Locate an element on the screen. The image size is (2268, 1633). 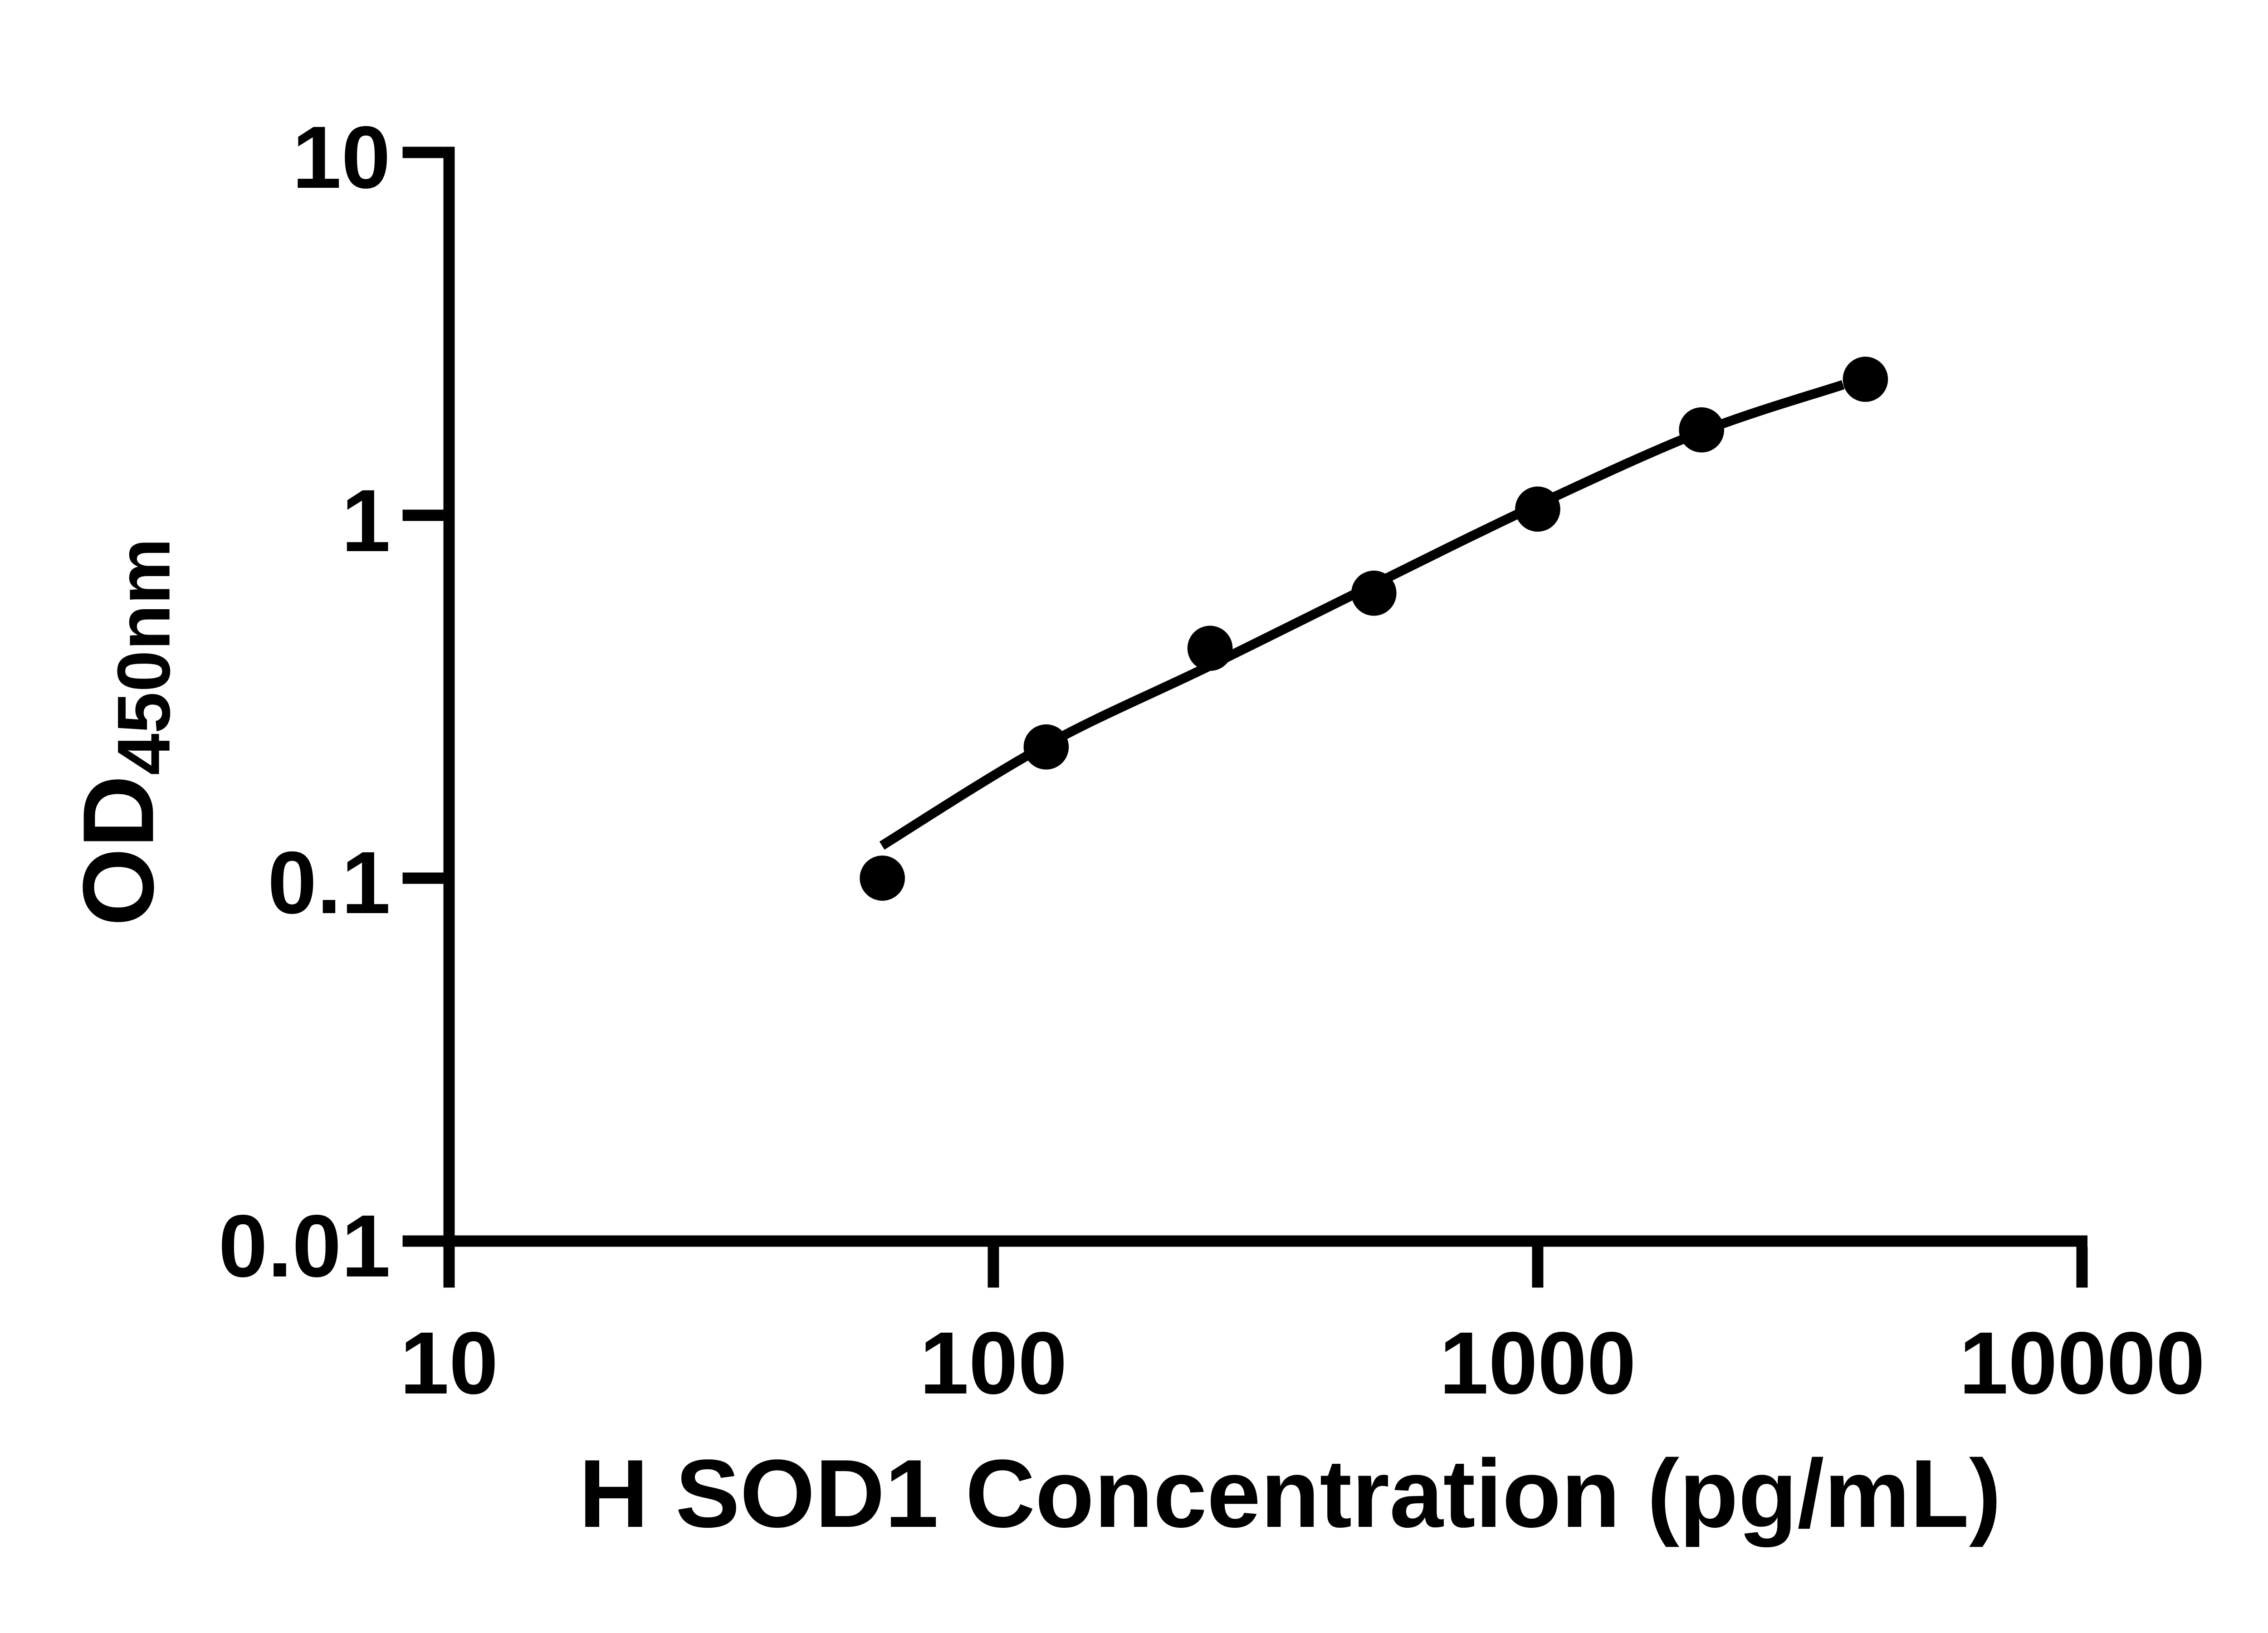
y-axis-title-sub: 450nm is located at coordinates (144, 656).